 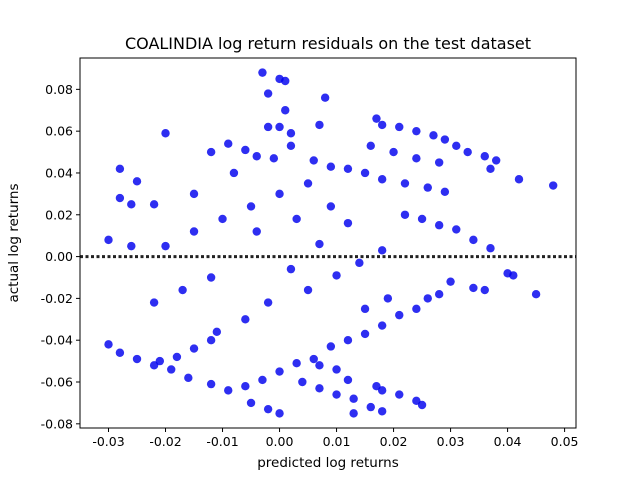 I want to click on x-tick-label: -0.03, so click(x=108, y=441).